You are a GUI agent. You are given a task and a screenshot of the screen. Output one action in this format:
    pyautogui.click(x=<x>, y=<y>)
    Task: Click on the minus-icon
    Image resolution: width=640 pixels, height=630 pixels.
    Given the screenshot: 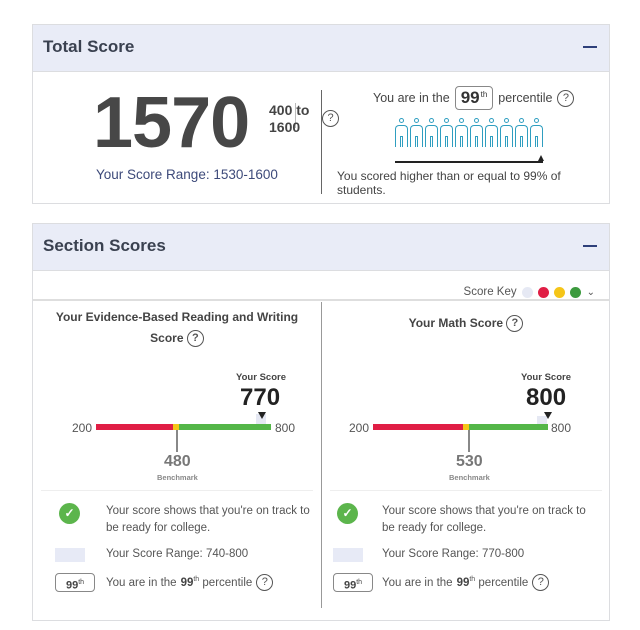 What is the action you would take?
    pyautogui.click(x=590, y=246)
    